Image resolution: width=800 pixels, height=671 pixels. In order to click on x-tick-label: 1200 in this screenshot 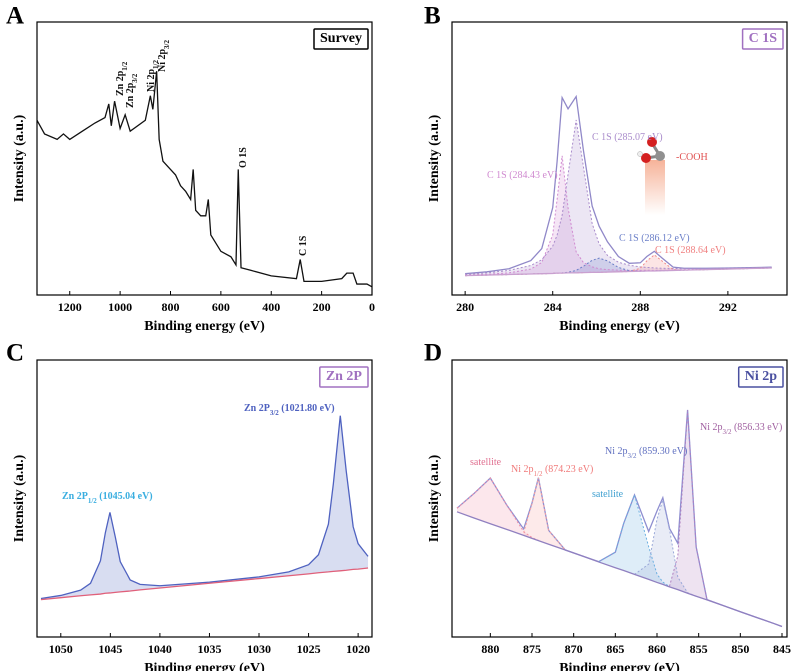, I will do `click(70, 307)`.